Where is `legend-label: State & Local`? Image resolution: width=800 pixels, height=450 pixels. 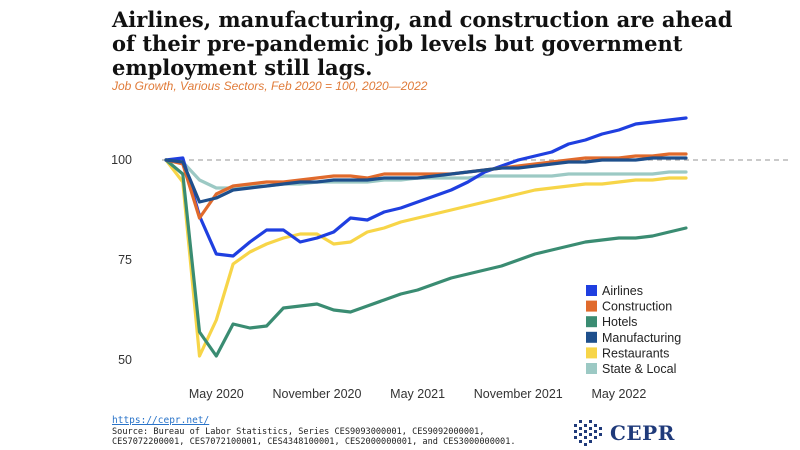 legend-label: State & Local is located at coordinates (639, 369).